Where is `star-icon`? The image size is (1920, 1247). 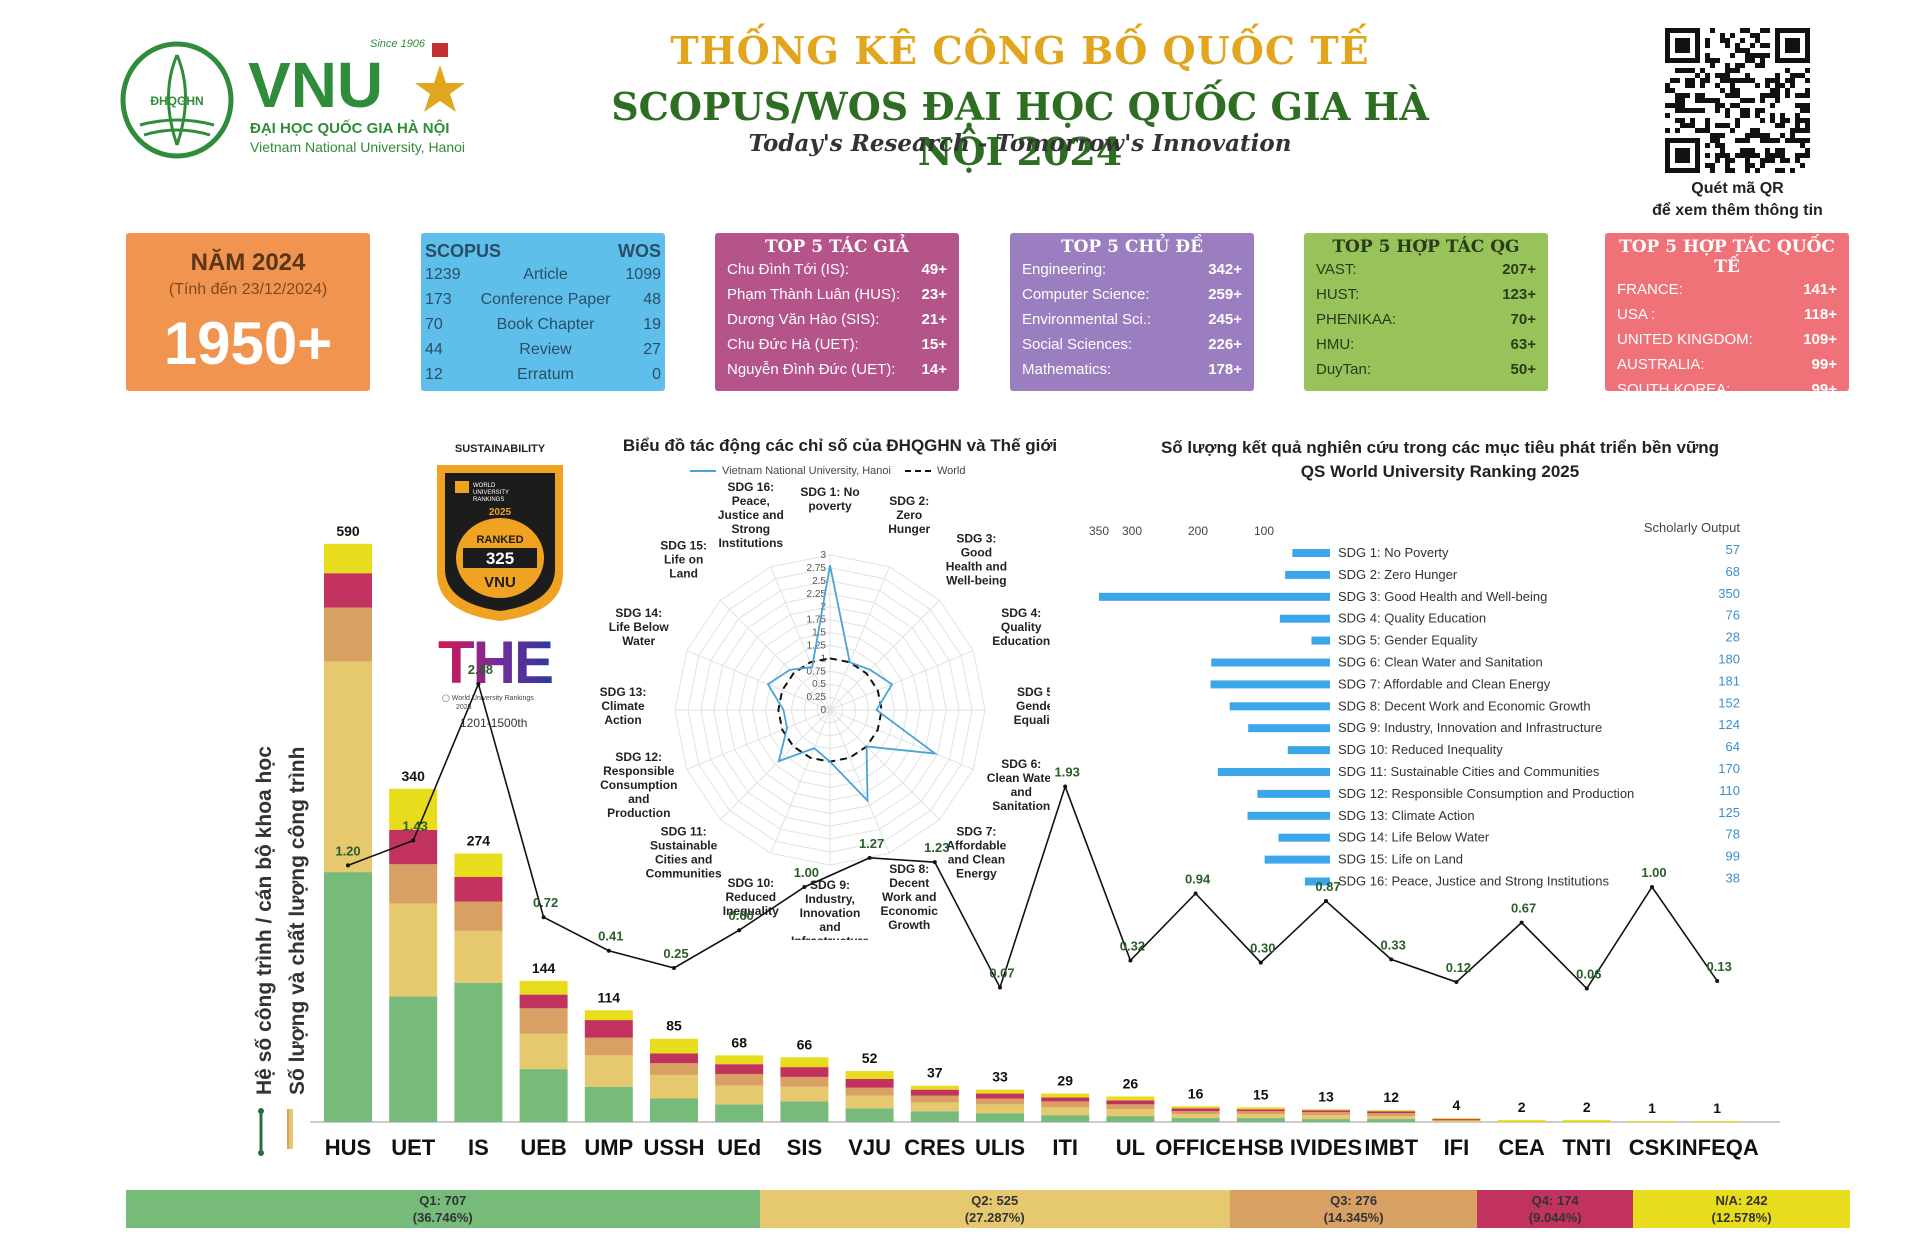 star-icon is located at coordinates (440, 88).